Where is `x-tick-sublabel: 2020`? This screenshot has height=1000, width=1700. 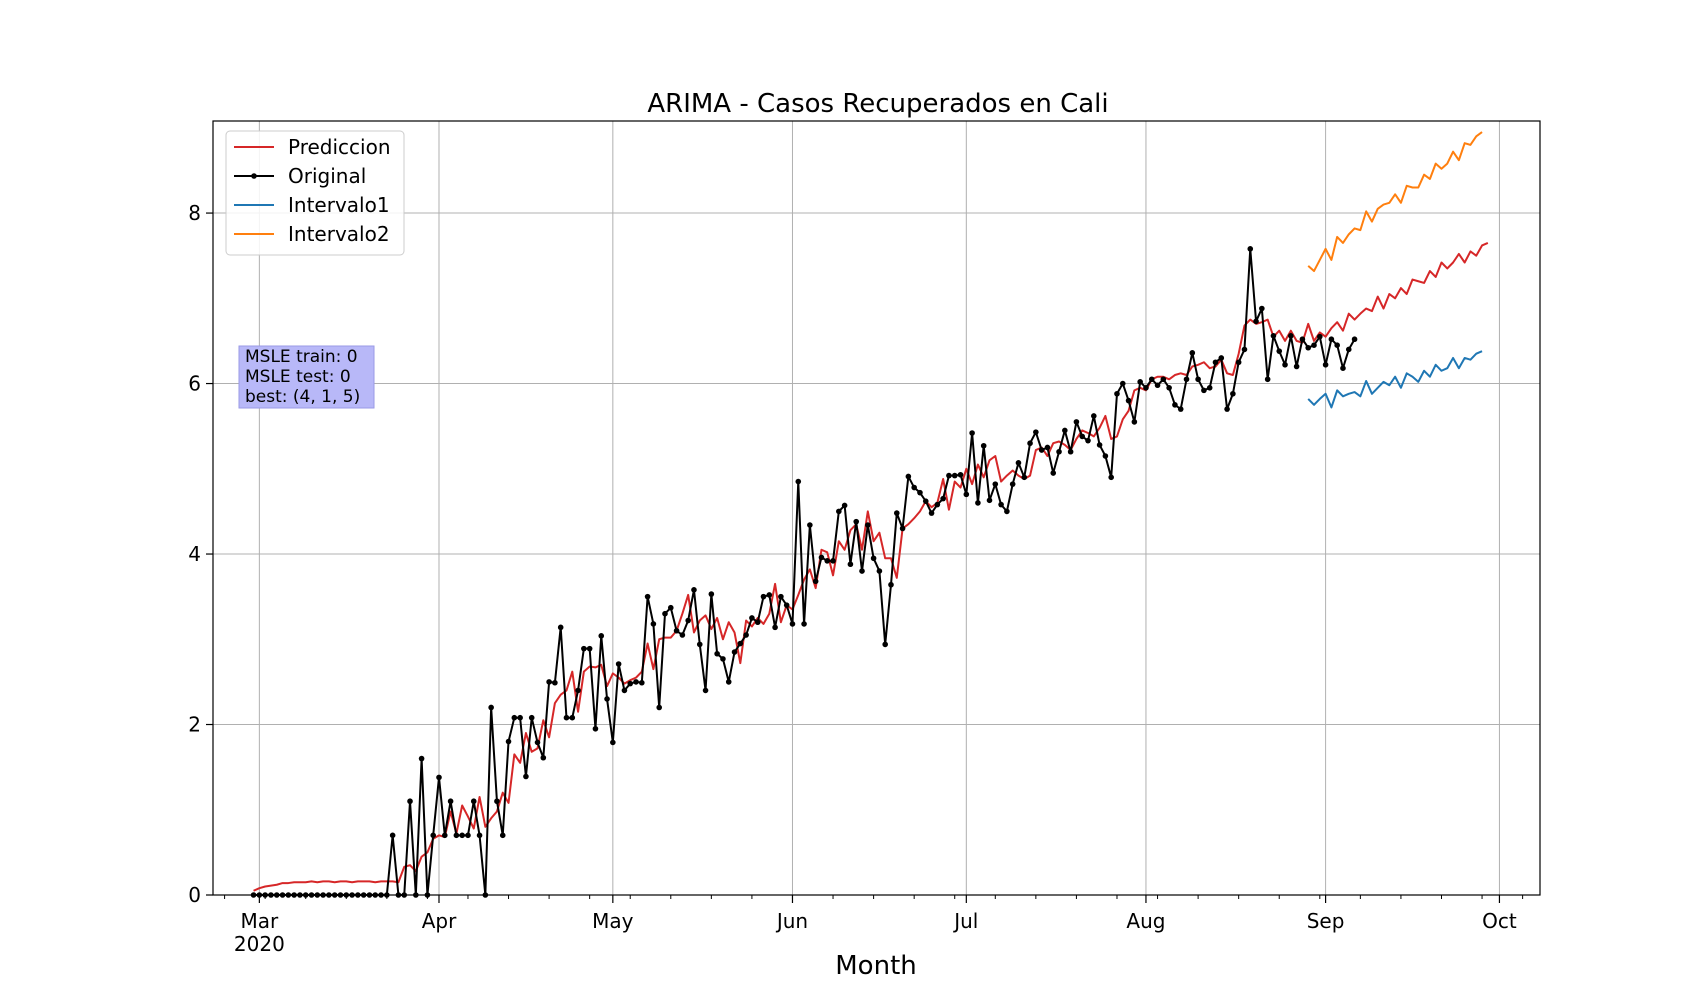
x-tick-sublabel: 2020 is located at coordinates (259, 944).